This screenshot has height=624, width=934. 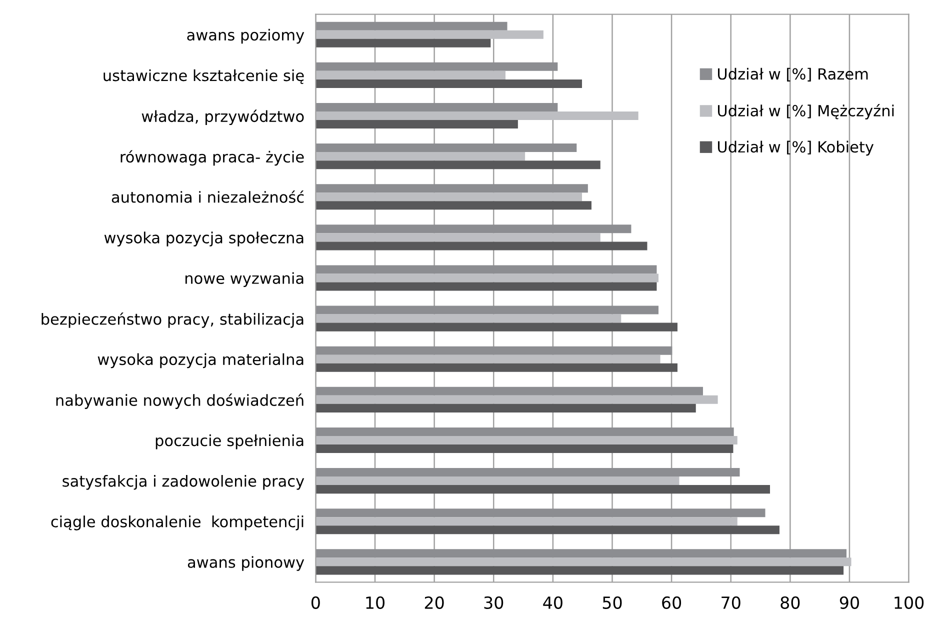 I want to click on y-tick-label: równowaga praca- życie, so click(x=212, y=158).